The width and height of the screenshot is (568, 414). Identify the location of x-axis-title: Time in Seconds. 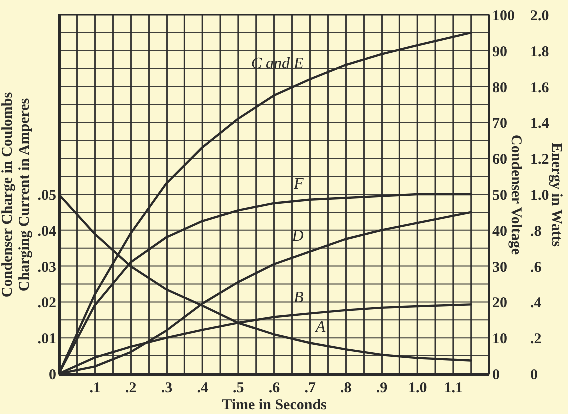
(275, 406).